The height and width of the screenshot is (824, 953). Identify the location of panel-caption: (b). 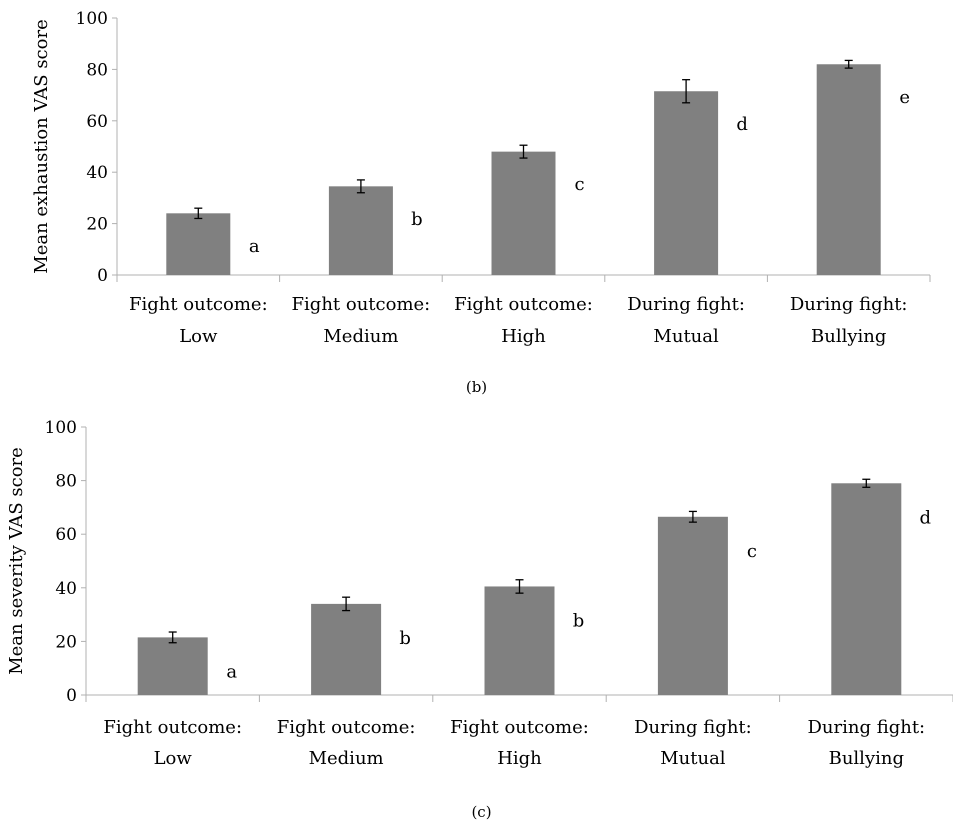
(476, 387).